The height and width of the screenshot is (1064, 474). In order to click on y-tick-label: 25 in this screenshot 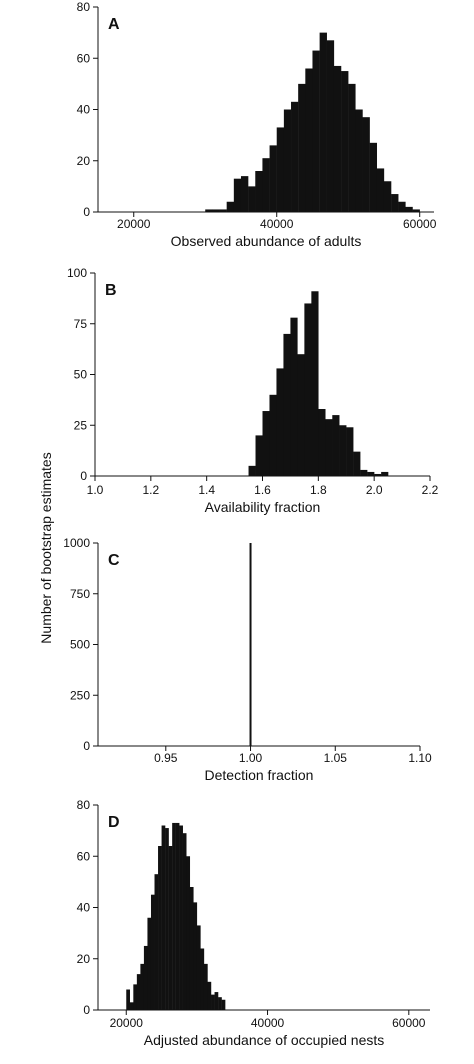, I will do `click(81, 425)`.